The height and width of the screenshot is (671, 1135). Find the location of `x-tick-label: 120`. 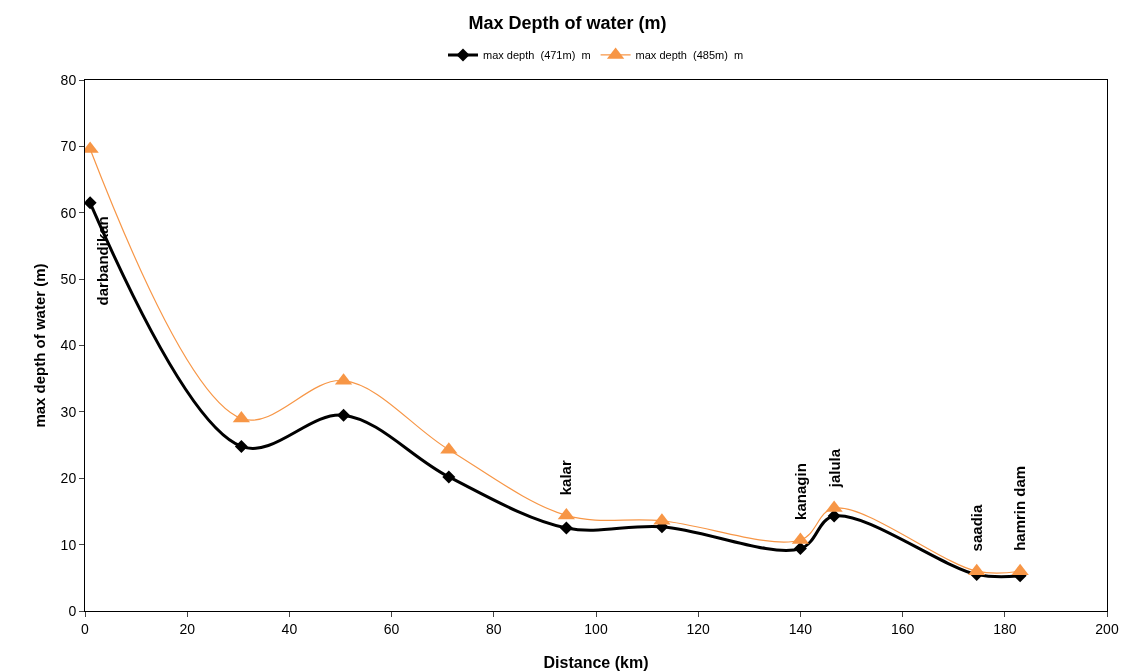

x-tick-label: 120 is located at coordinates (698, 628).